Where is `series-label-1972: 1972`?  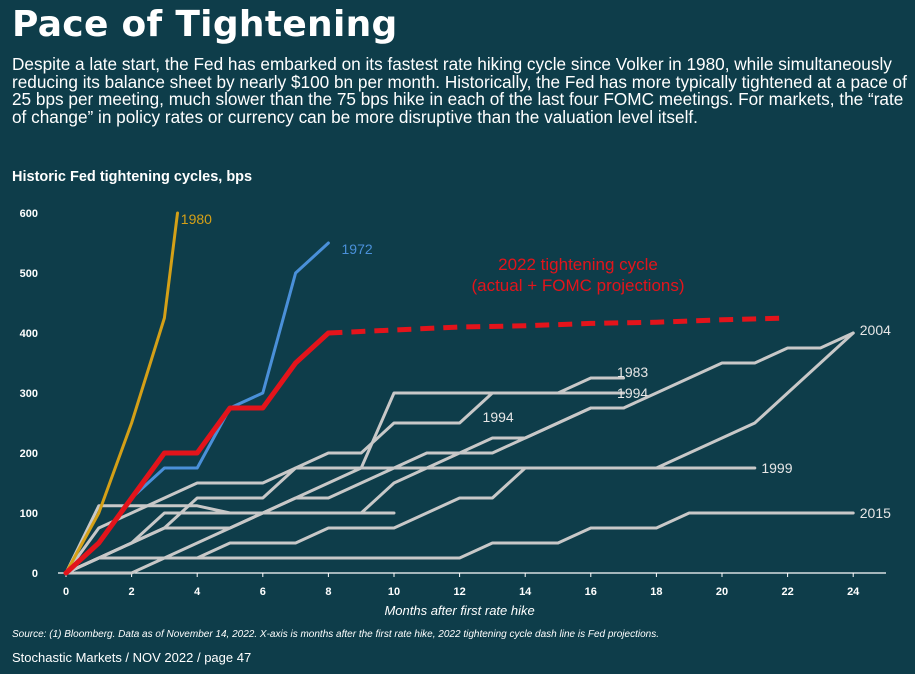
series-label-1972: 1972 is located at coordinates (357, 249).